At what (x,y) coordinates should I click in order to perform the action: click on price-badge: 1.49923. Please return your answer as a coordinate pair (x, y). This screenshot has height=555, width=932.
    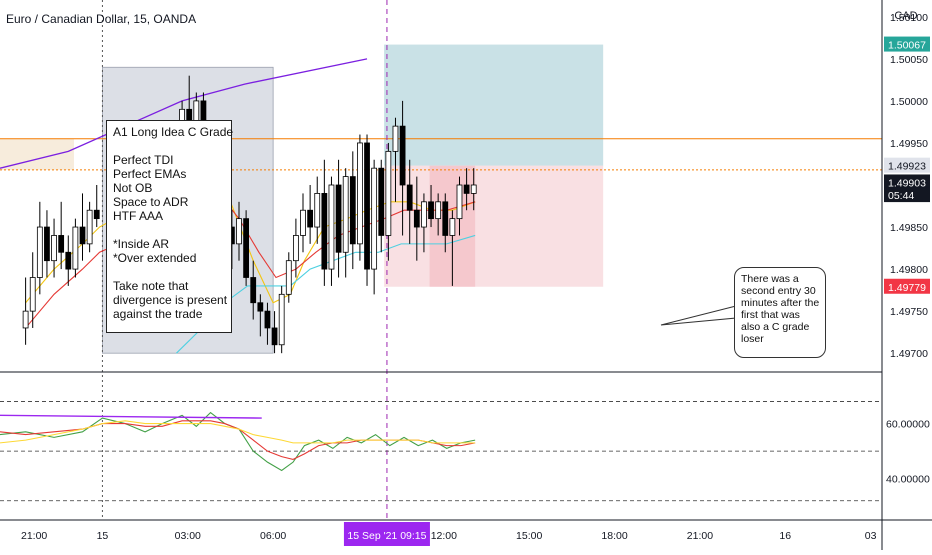
    Looking at the image, I should click on (907, 165).